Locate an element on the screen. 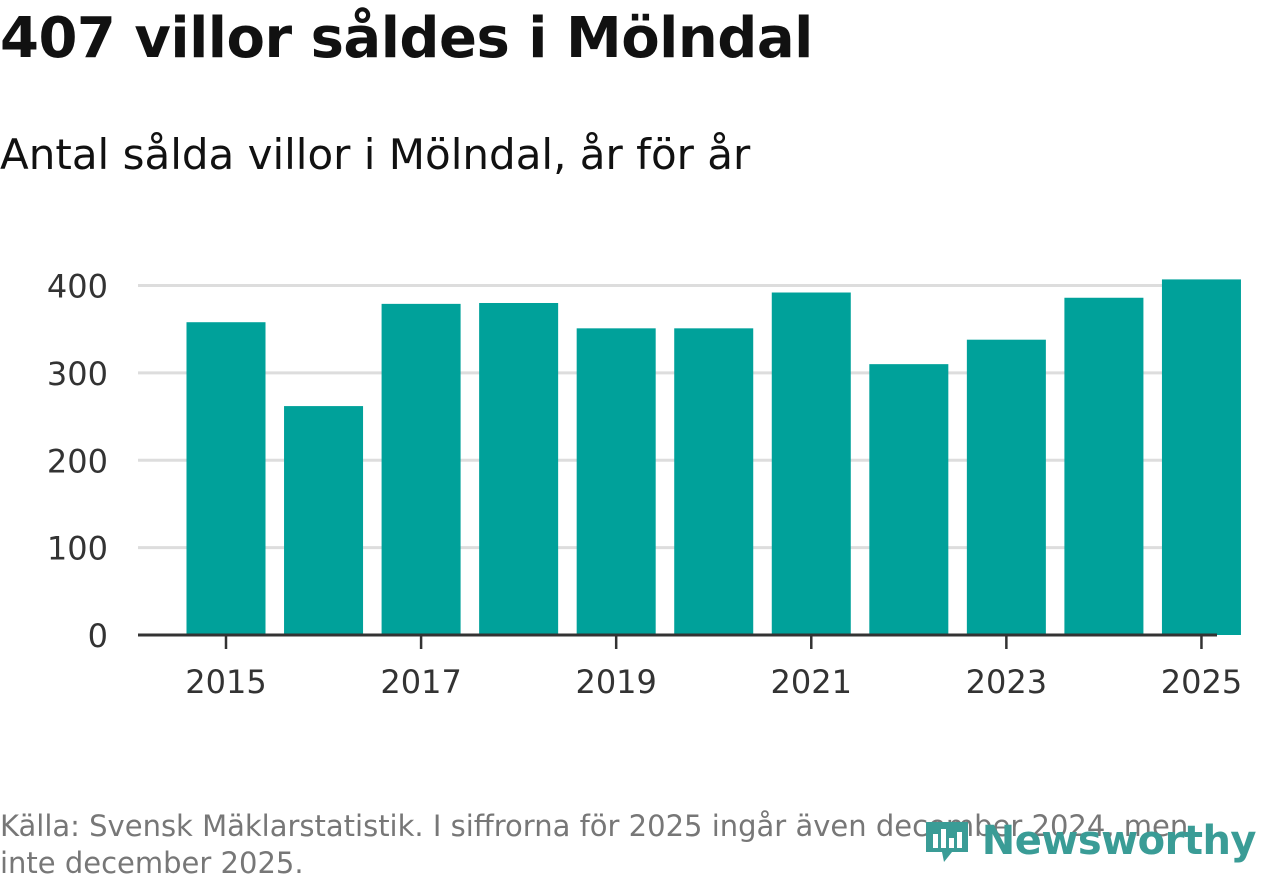  bar-2018 is located at coordinates (519, 468).